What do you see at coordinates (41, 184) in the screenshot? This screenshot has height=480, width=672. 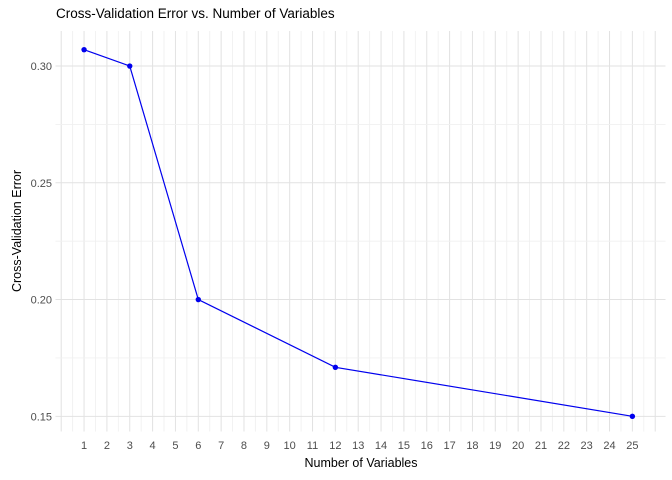 I see `y-tick-label: 0.25` at bounding box center [41, 184].